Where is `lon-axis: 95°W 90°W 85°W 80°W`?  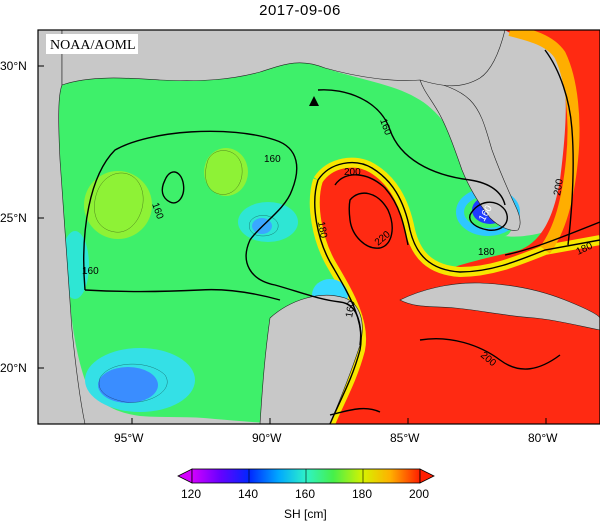
lon-axis: 95°W 90°W 85°W 80°W is located at coordinates (336, 431).